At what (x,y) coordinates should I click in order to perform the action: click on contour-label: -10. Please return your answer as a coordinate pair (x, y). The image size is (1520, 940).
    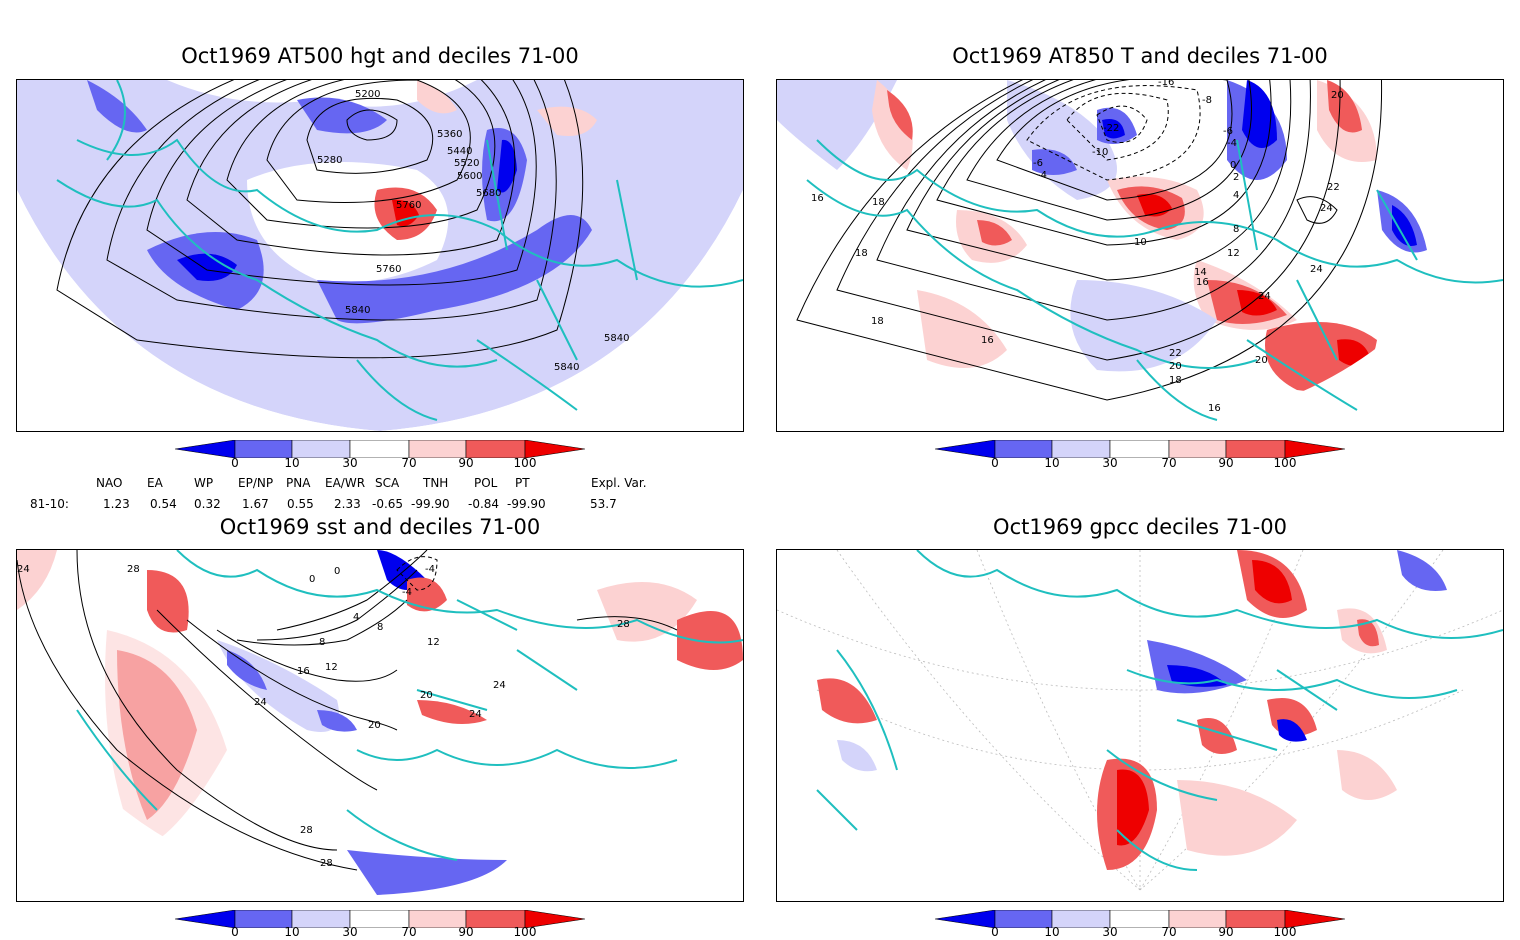
    Looking at the image, I should click on (1100, 152).